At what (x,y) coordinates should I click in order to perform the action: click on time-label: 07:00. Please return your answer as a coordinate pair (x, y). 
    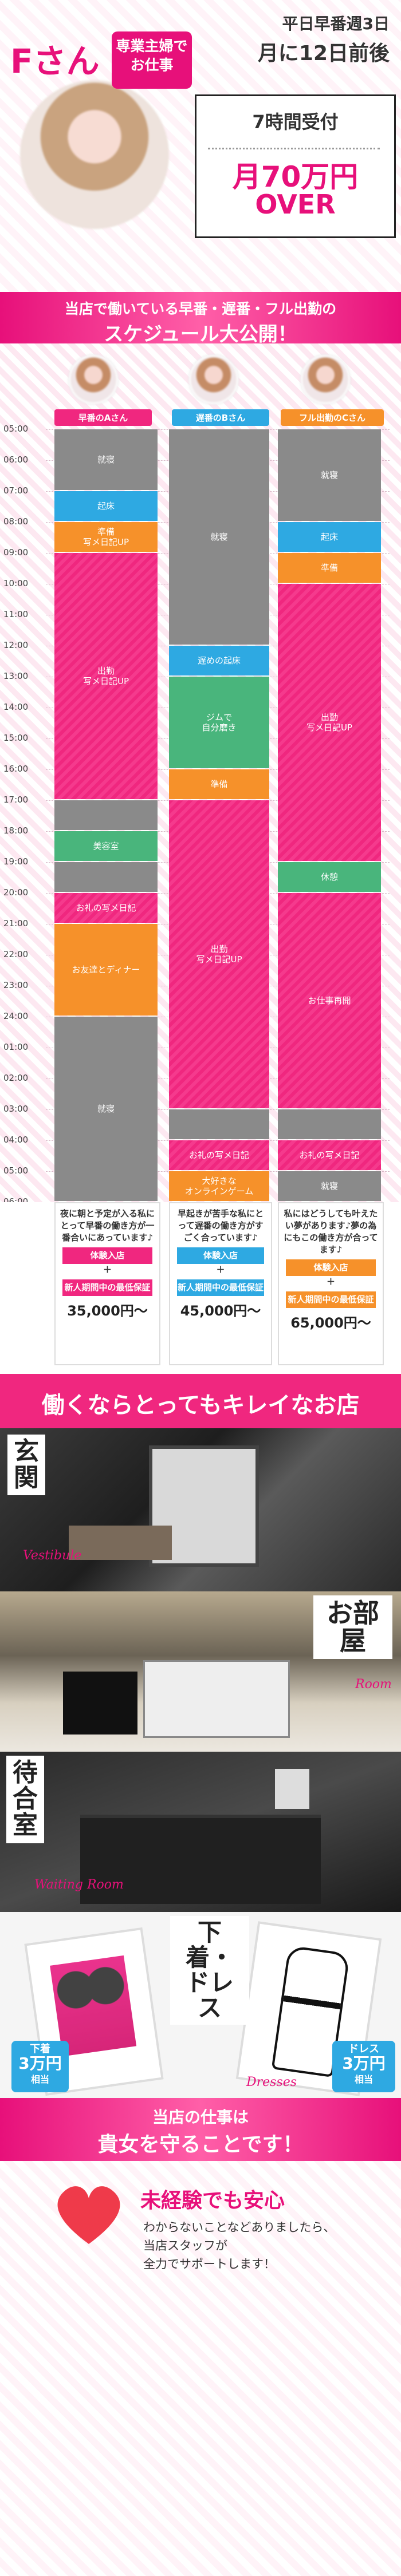
    Looking at the image, I should click on (16, 490).